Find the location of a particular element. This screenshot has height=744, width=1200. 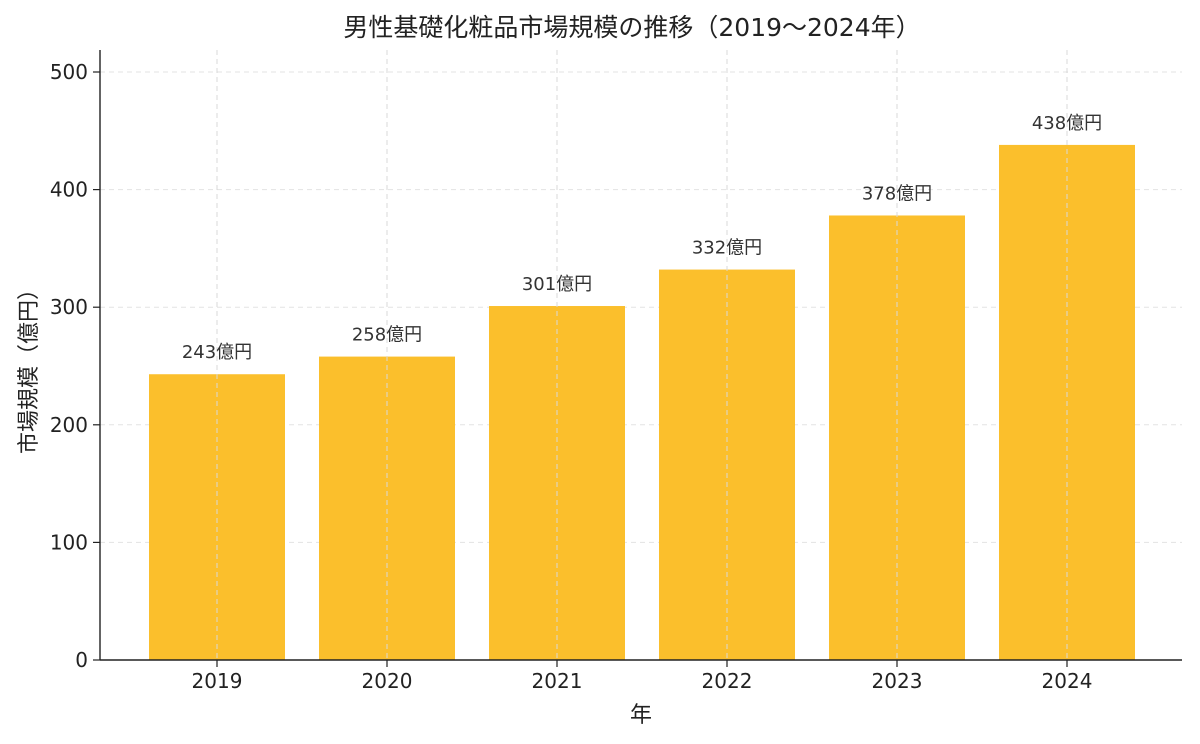

x-axis-label: 年 is located at coordinates (641, 715).